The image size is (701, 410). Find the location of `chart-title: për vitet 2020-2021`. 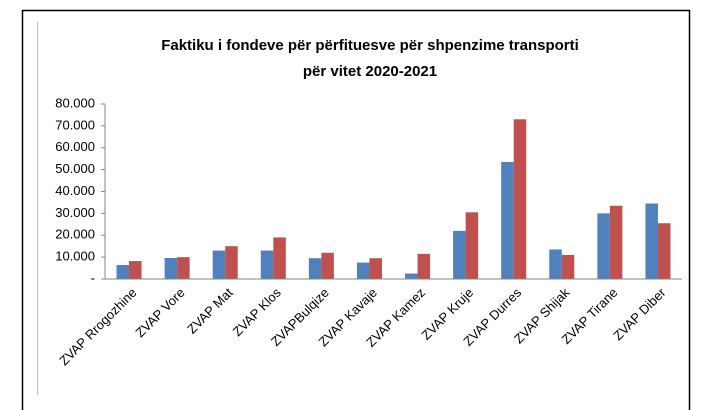

chart-title: për vitet 2020-2021 is located at coordinates (370, 71).